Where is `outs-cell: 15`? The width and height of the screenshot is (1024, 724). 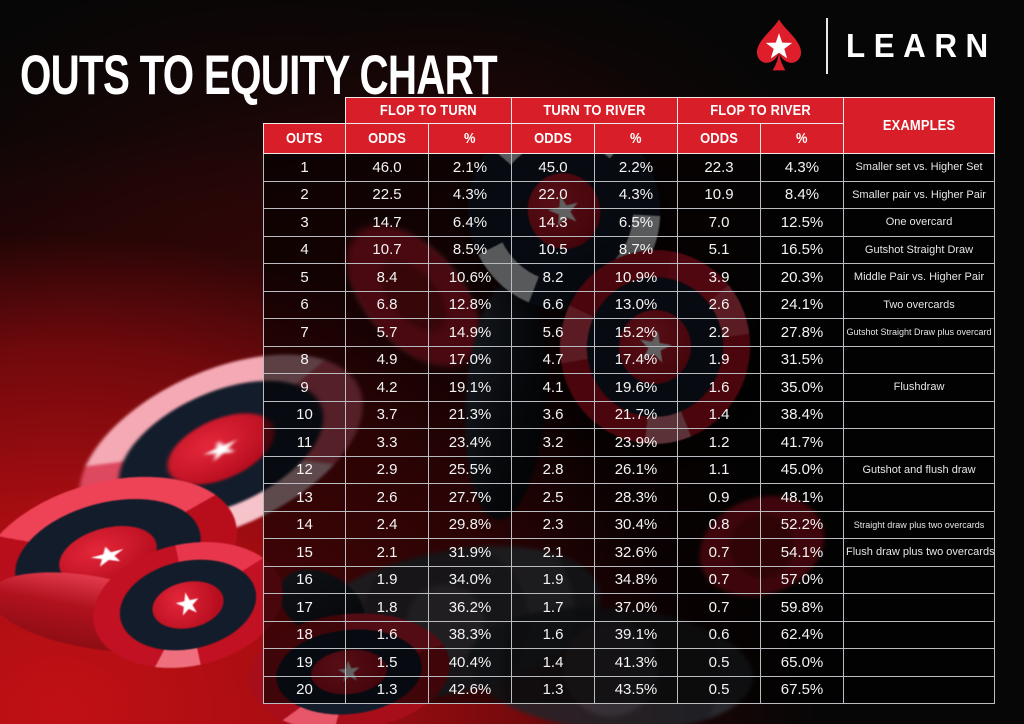
outs-cell: 15 is located at coordinates (304, 552).